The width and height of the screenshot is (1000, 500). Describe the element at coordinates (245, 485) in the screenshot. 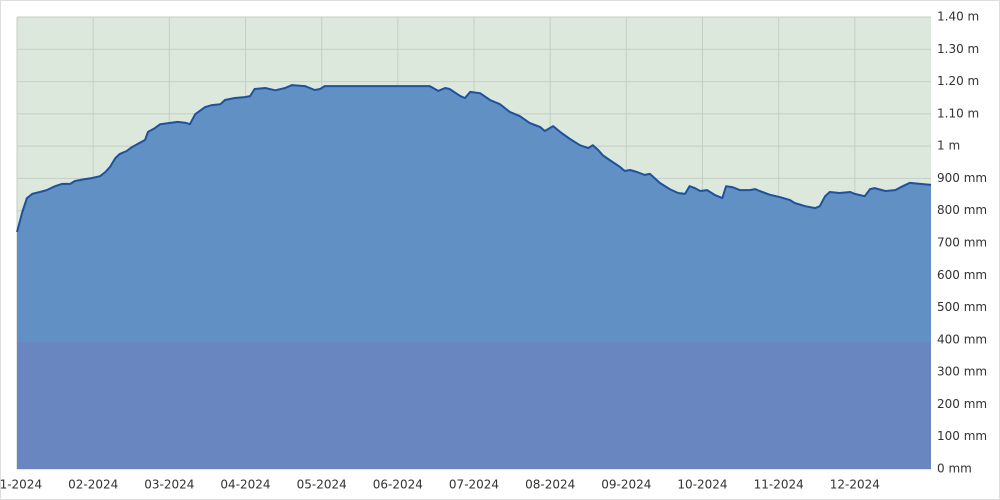

I see `x-tick-label: 04-2024` at that location.